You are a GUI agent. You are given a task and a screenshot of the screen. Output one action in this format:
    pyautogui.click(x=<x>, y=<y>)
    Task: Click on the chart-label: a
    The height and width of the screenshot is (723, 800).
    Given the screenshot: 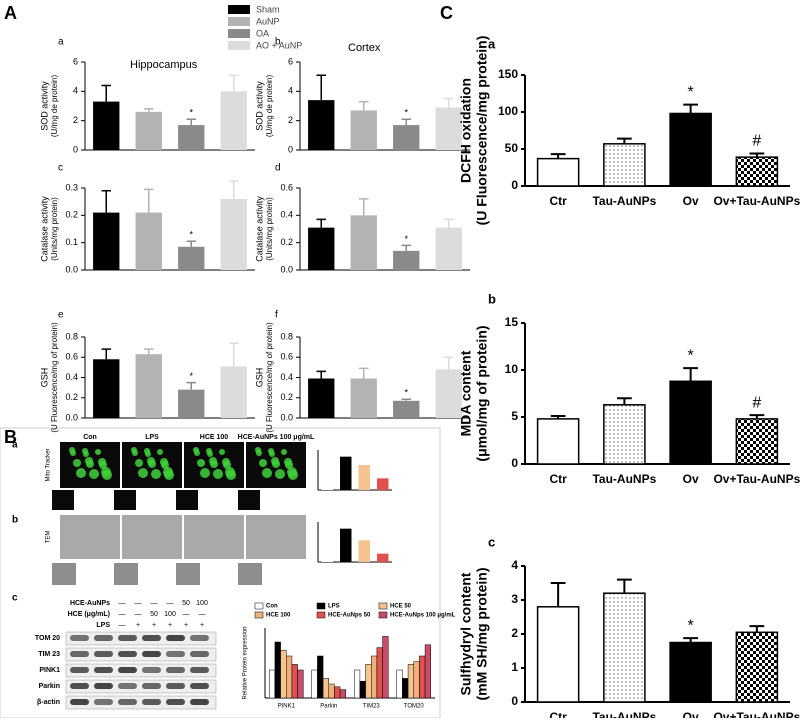 What is the action you would take?
    pyautogui.click(x=61, y=42)
    